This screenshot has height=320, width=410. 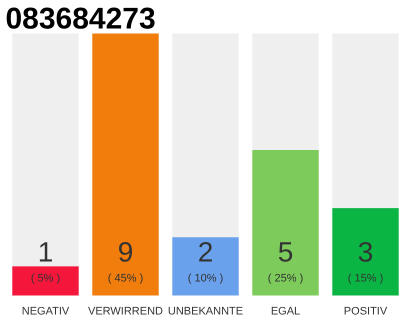 What do you see at coordinates (46, 312) in the screenshot?
I see `x-tick-label: NEGATIV` at bounding box center [46, 312].